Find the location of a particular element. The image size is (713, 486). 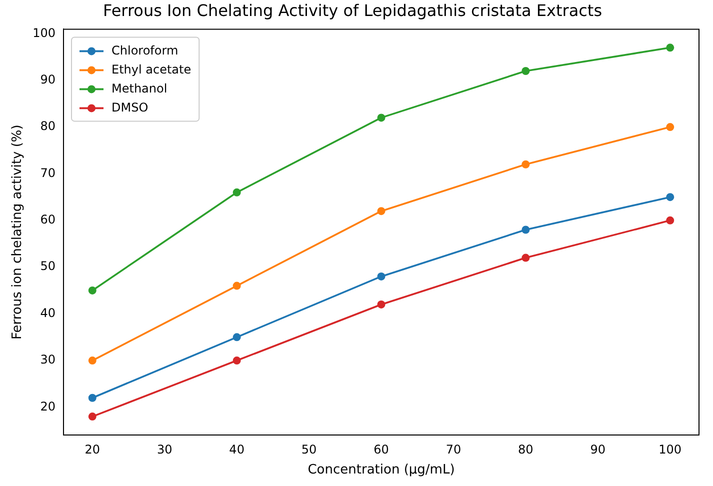

x-tick-label: 60 is located at coordinates (381, 449).